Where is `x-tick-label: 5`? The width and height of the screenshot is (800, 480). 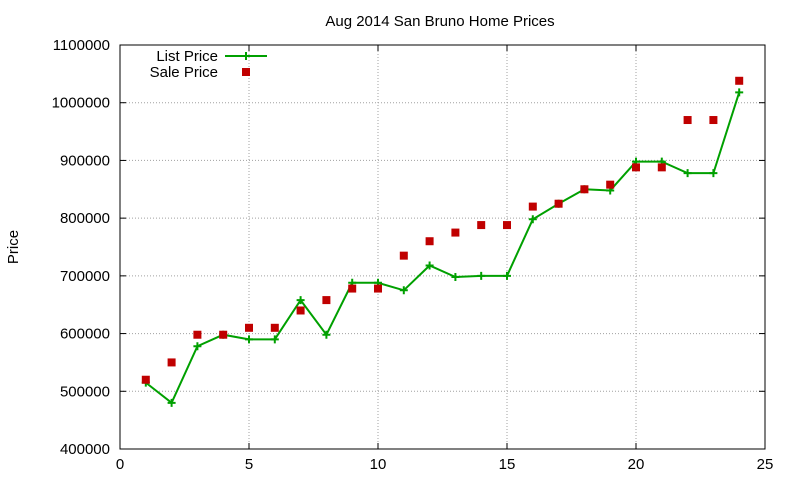 x-tick-label: 5 is located at coordinates (249, 464).